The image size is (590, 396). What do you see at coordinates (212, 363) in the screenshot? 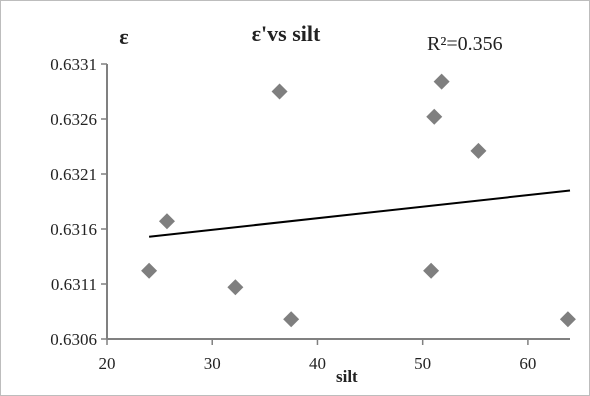
I see `x-tick-label: 30` at bounding box center [212, 363].